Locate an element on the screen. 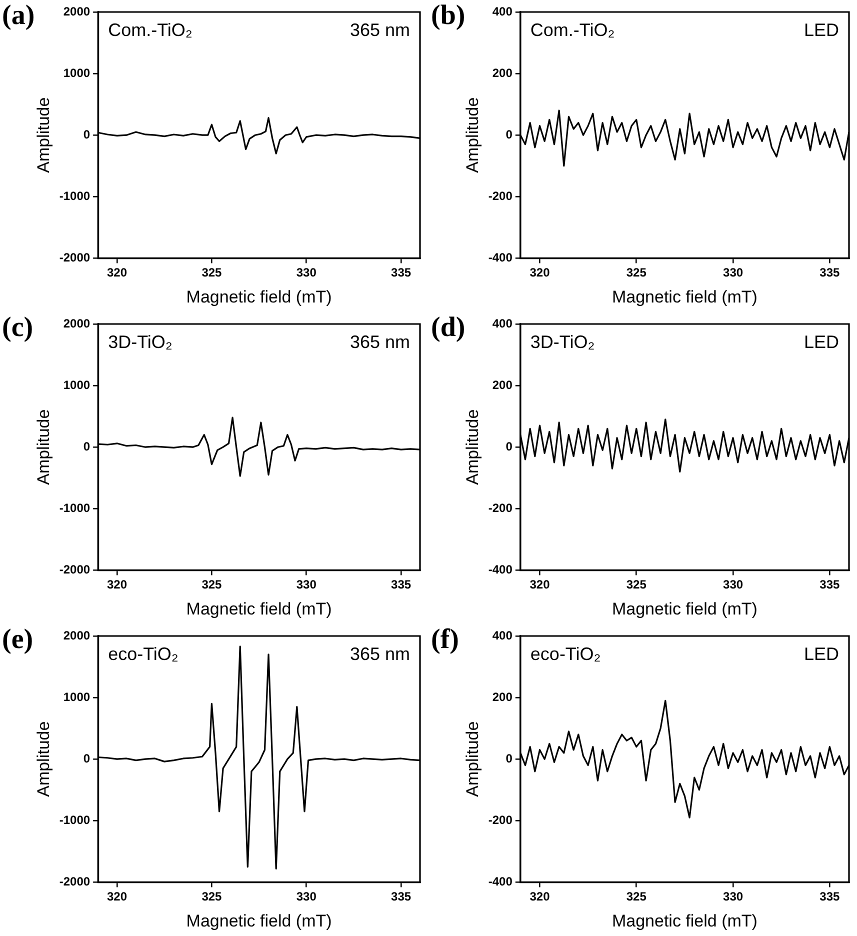  text: (e) is located at coordinates (18, 640).